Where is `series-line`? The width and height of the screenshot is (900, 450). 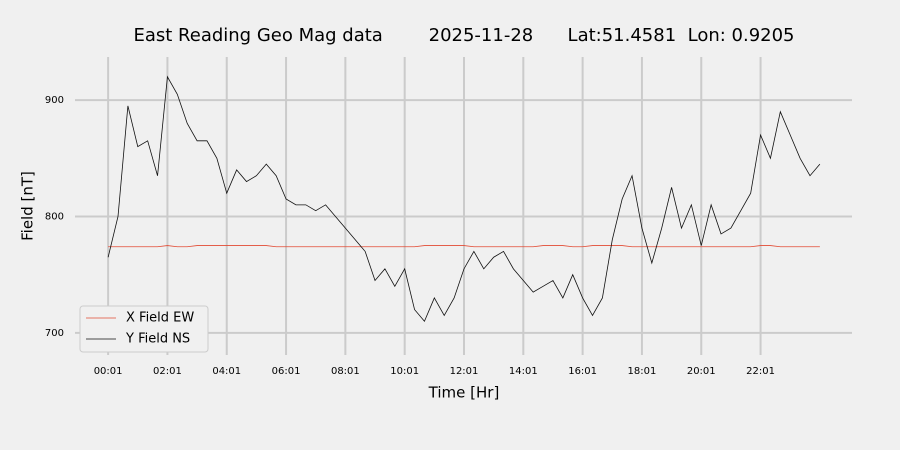 series-line is located at coordinates (464, 246).